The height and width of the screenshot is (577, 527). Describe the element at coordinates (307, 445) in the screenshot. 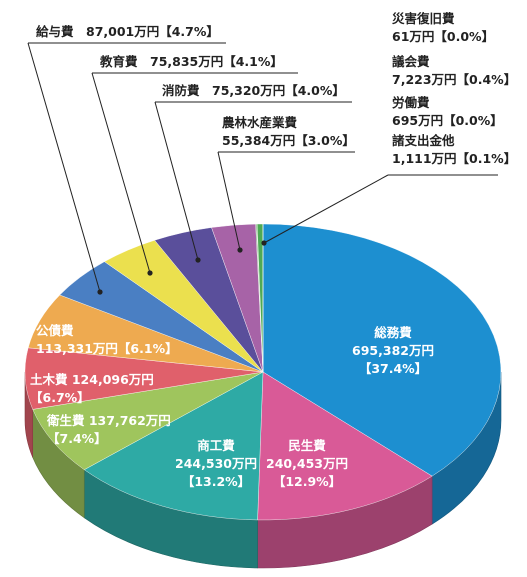

I see `slice-2-label-name: 民生費` at that location.